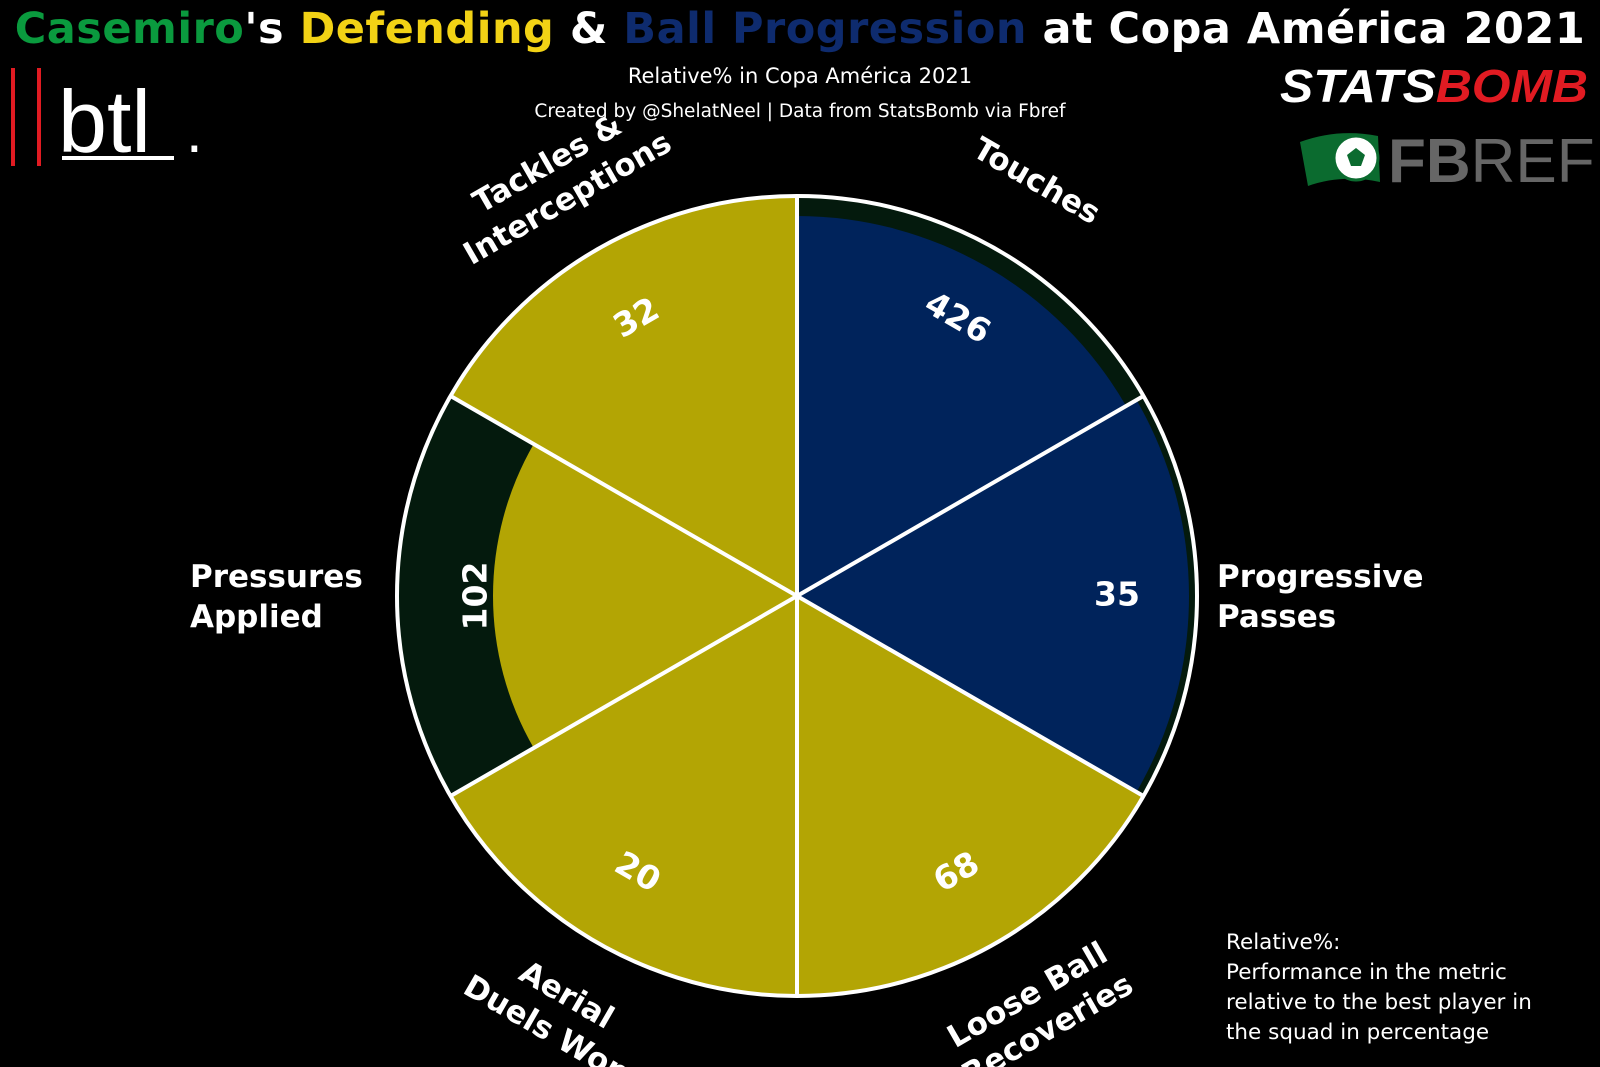  Describe the element at coordinates (276, 597) in the screenshot. I see `metric-label: Pressures Applied` at that location.